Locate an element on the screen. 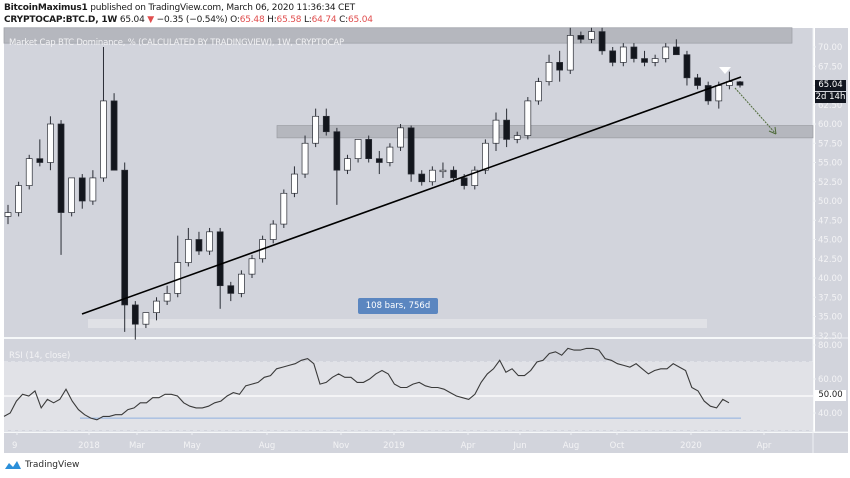  time-tick-label: Mar is located at coordinates (137, 446).